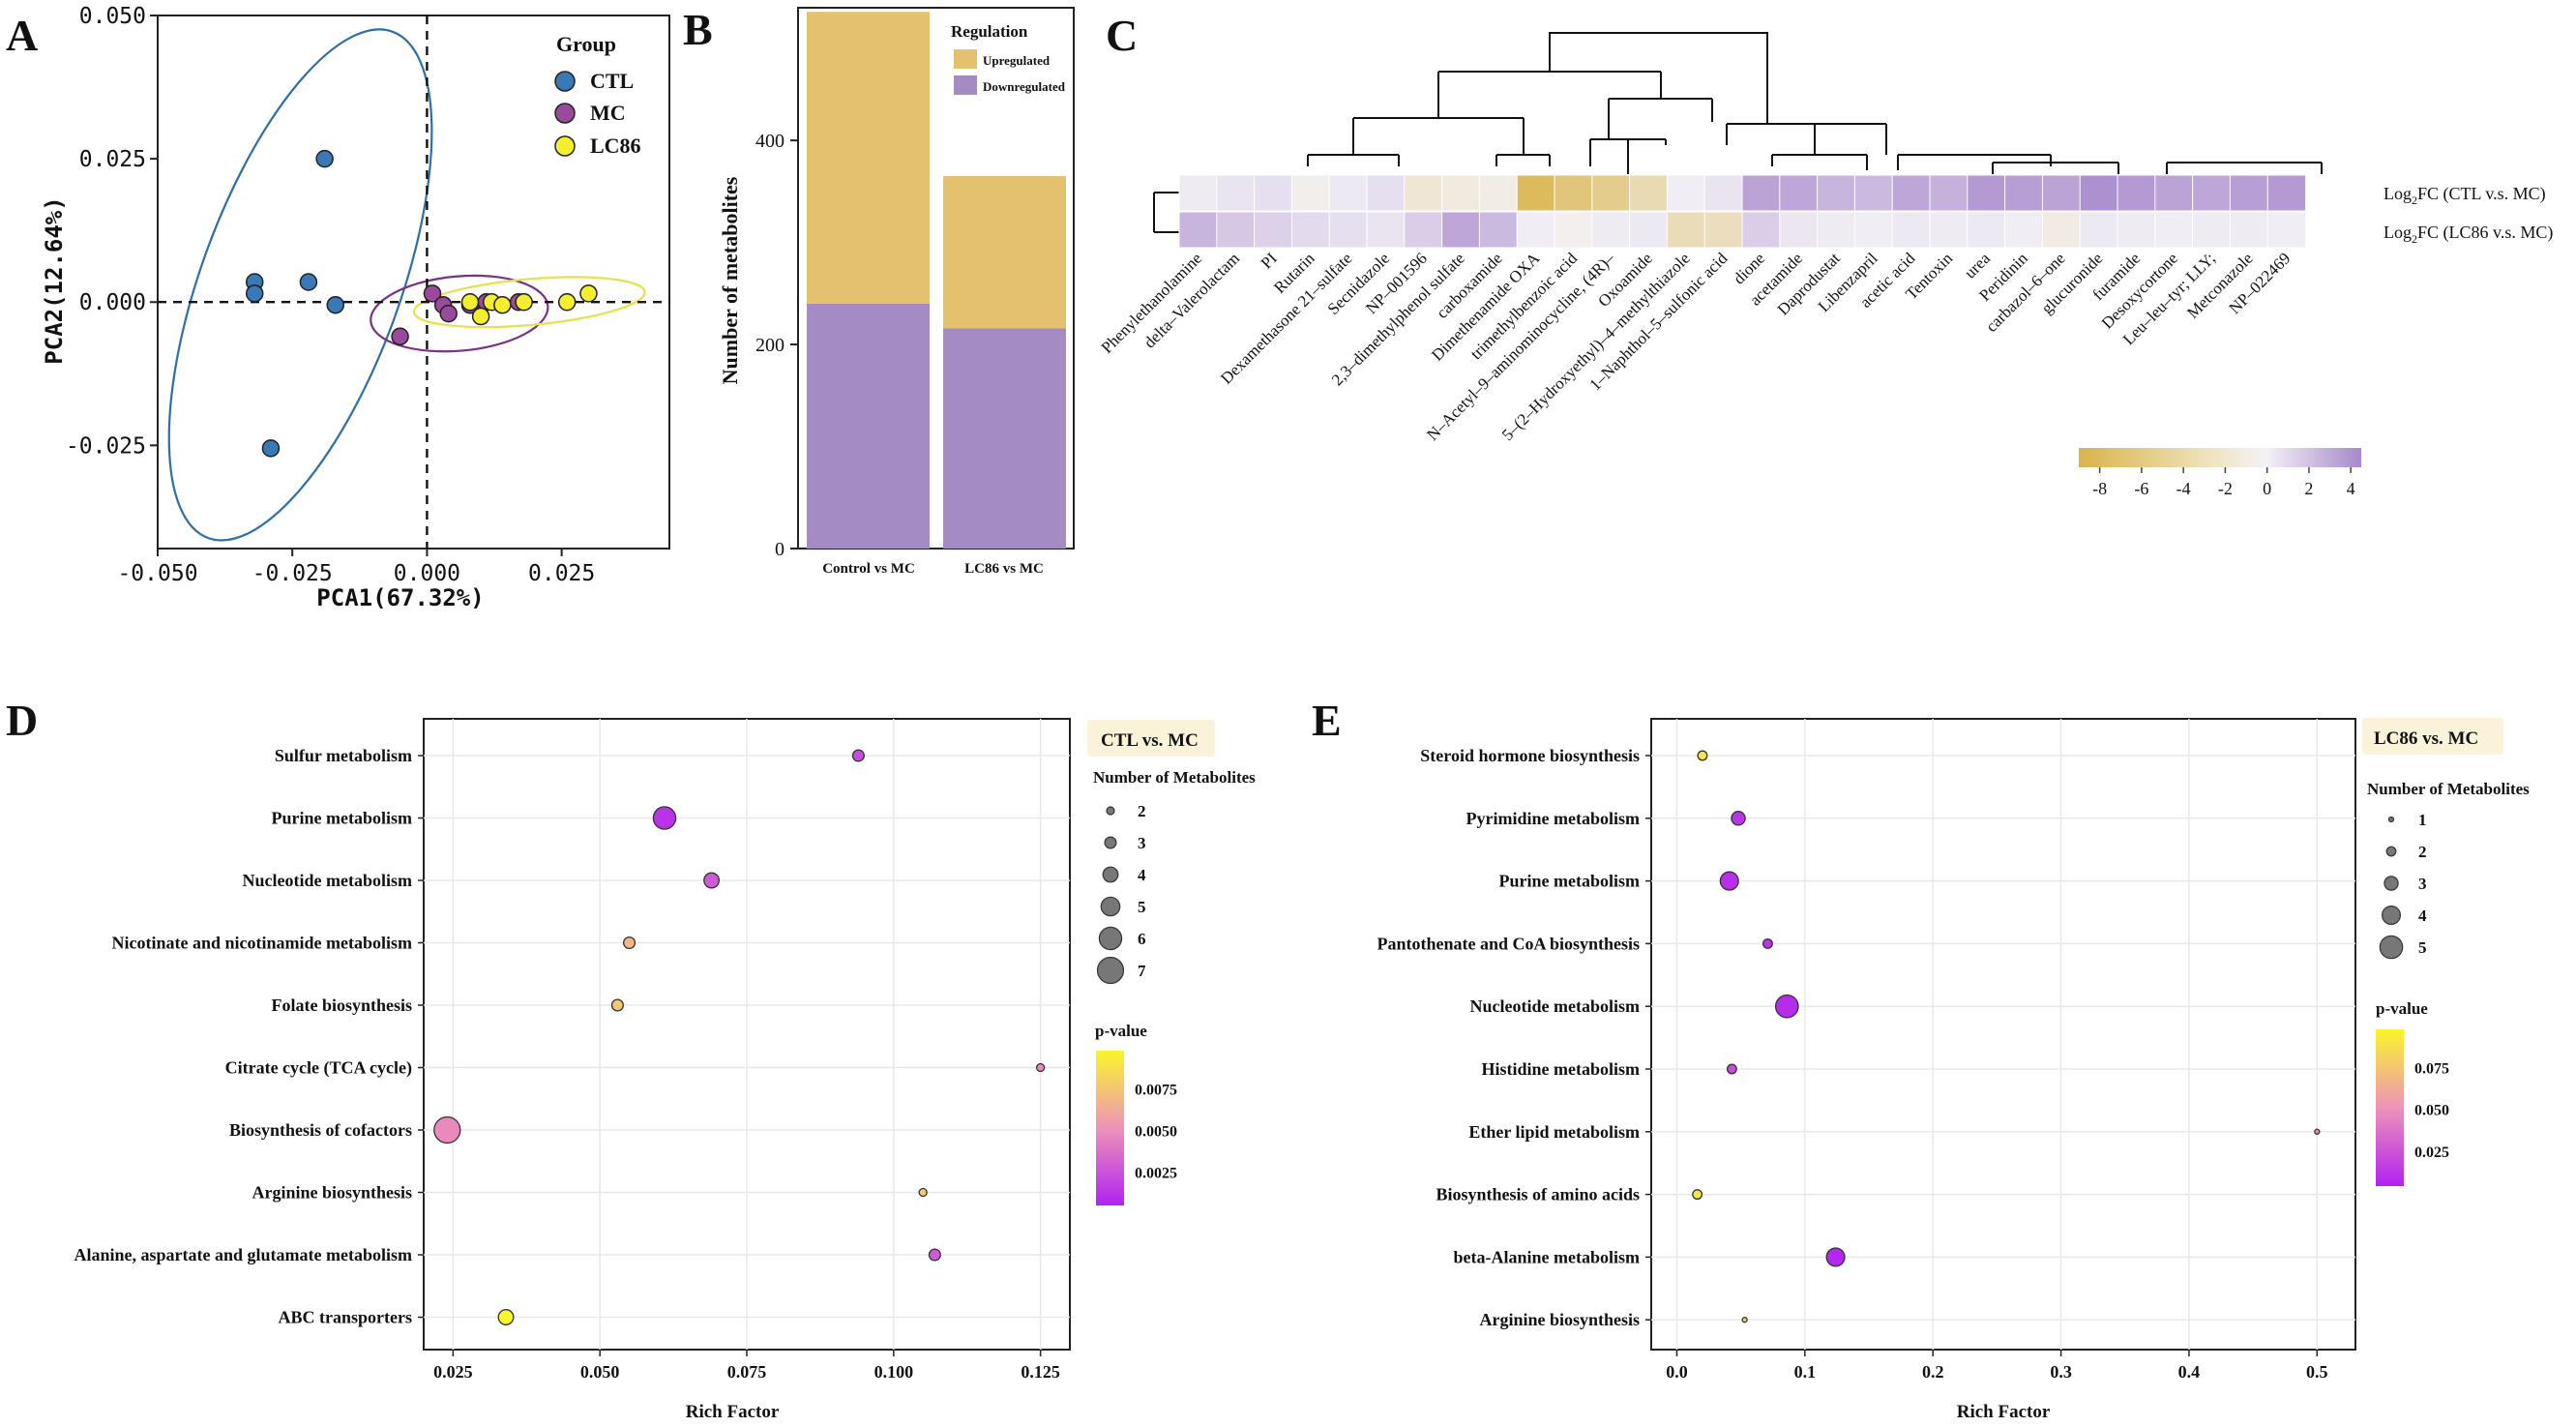 The image size is (2576, 1427). What do you see at coordinates (1547, 1257) in the screenshot?
I see `e-pathway-label: beta-Alanine metabolism` at bounding box center [1547, 1257].